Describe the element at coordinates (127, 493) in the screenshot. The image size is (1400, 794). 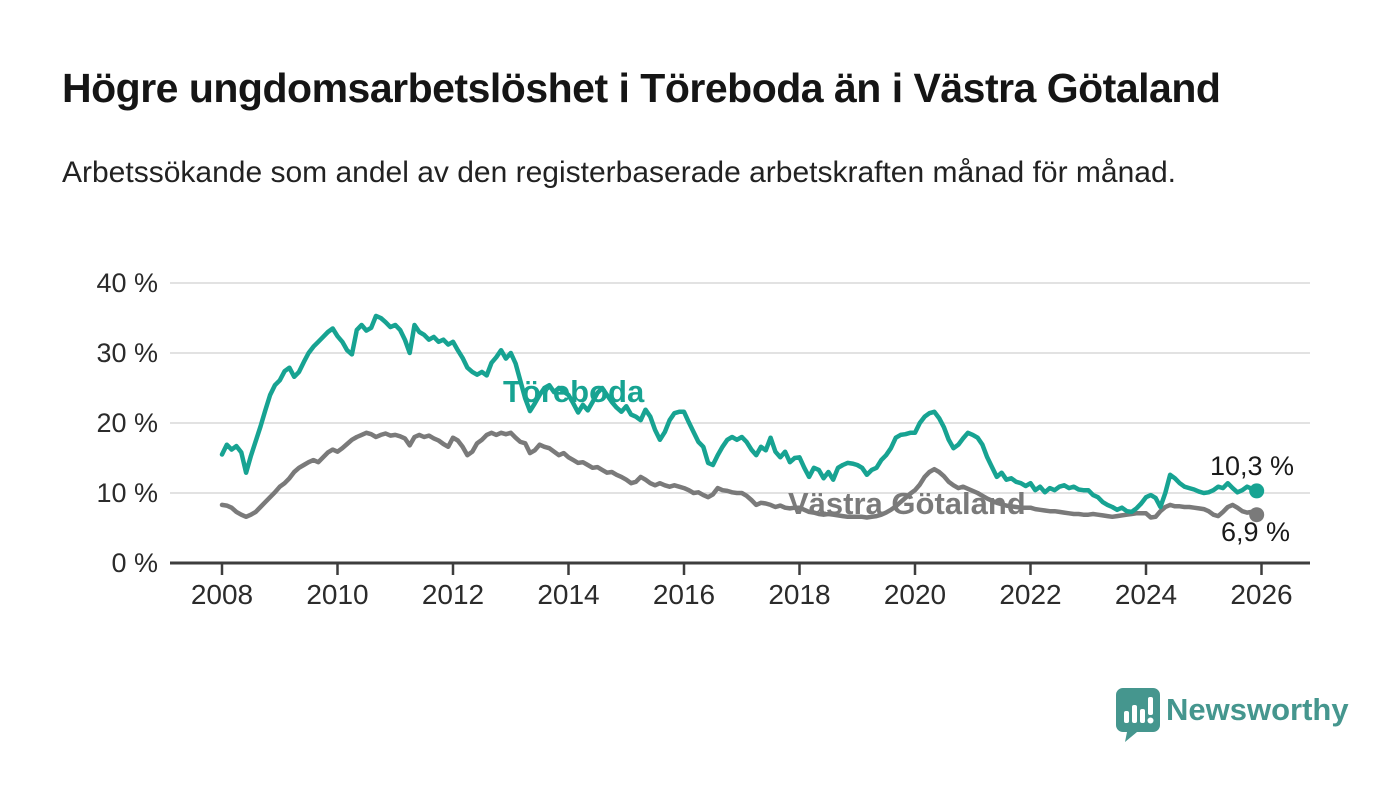
I see `y-tick-label: 10 %` at that location.